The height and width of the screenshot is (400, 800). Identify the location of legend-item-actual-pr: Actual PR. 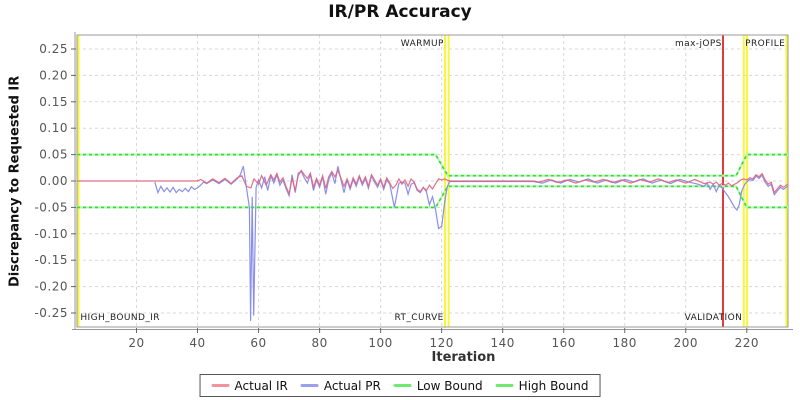
(340, 385).